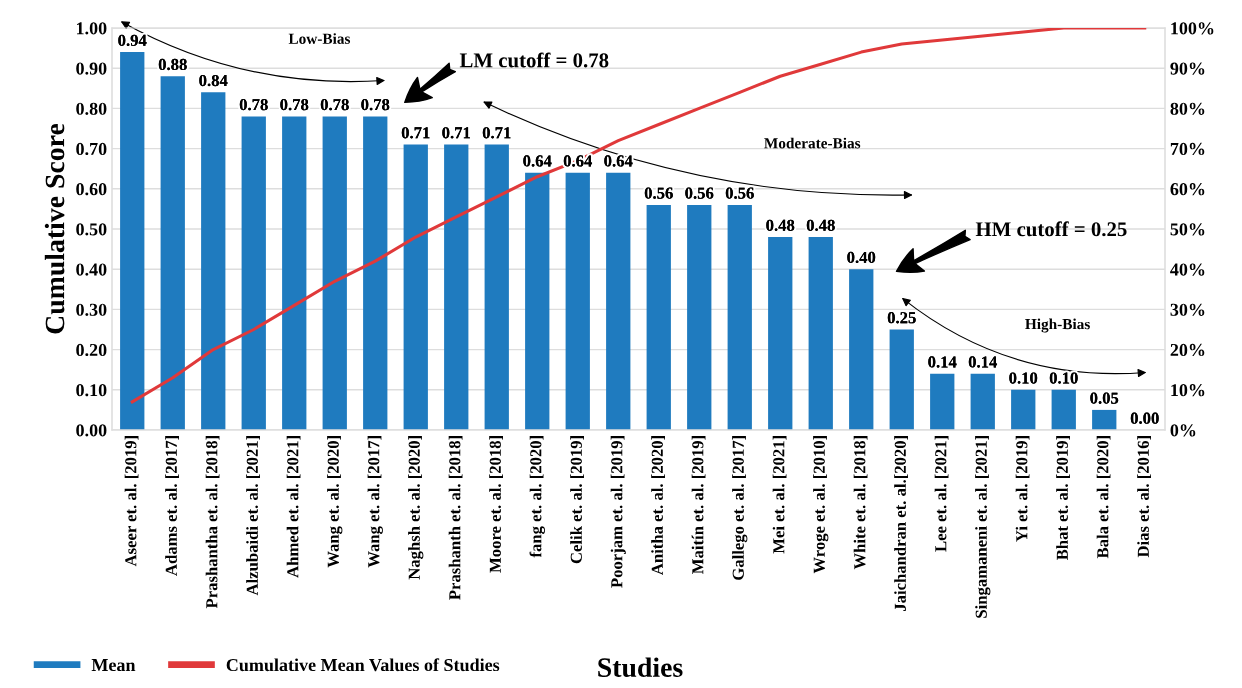 This screenshot has width=1242, height=688. Describe the element at coordinates (91, 189) in the screenshot. I see `y-tick-label: 0.60` at that location.